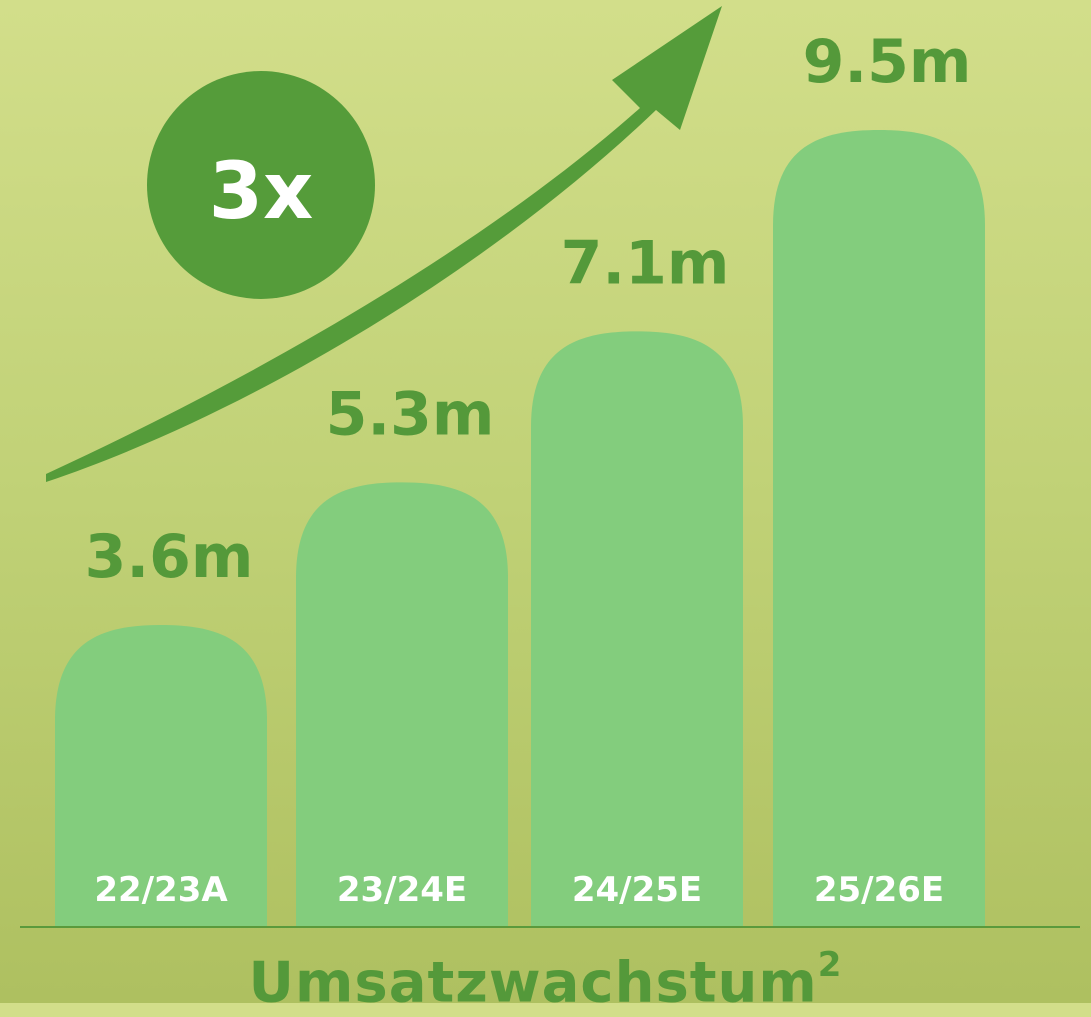 This screenshot has width=1091, height=1017. What do you see at coordinates (533, 983) in the screenshot?
I see `chart-title-text: Umsatzwachstum` at bounding box center [533, 983].